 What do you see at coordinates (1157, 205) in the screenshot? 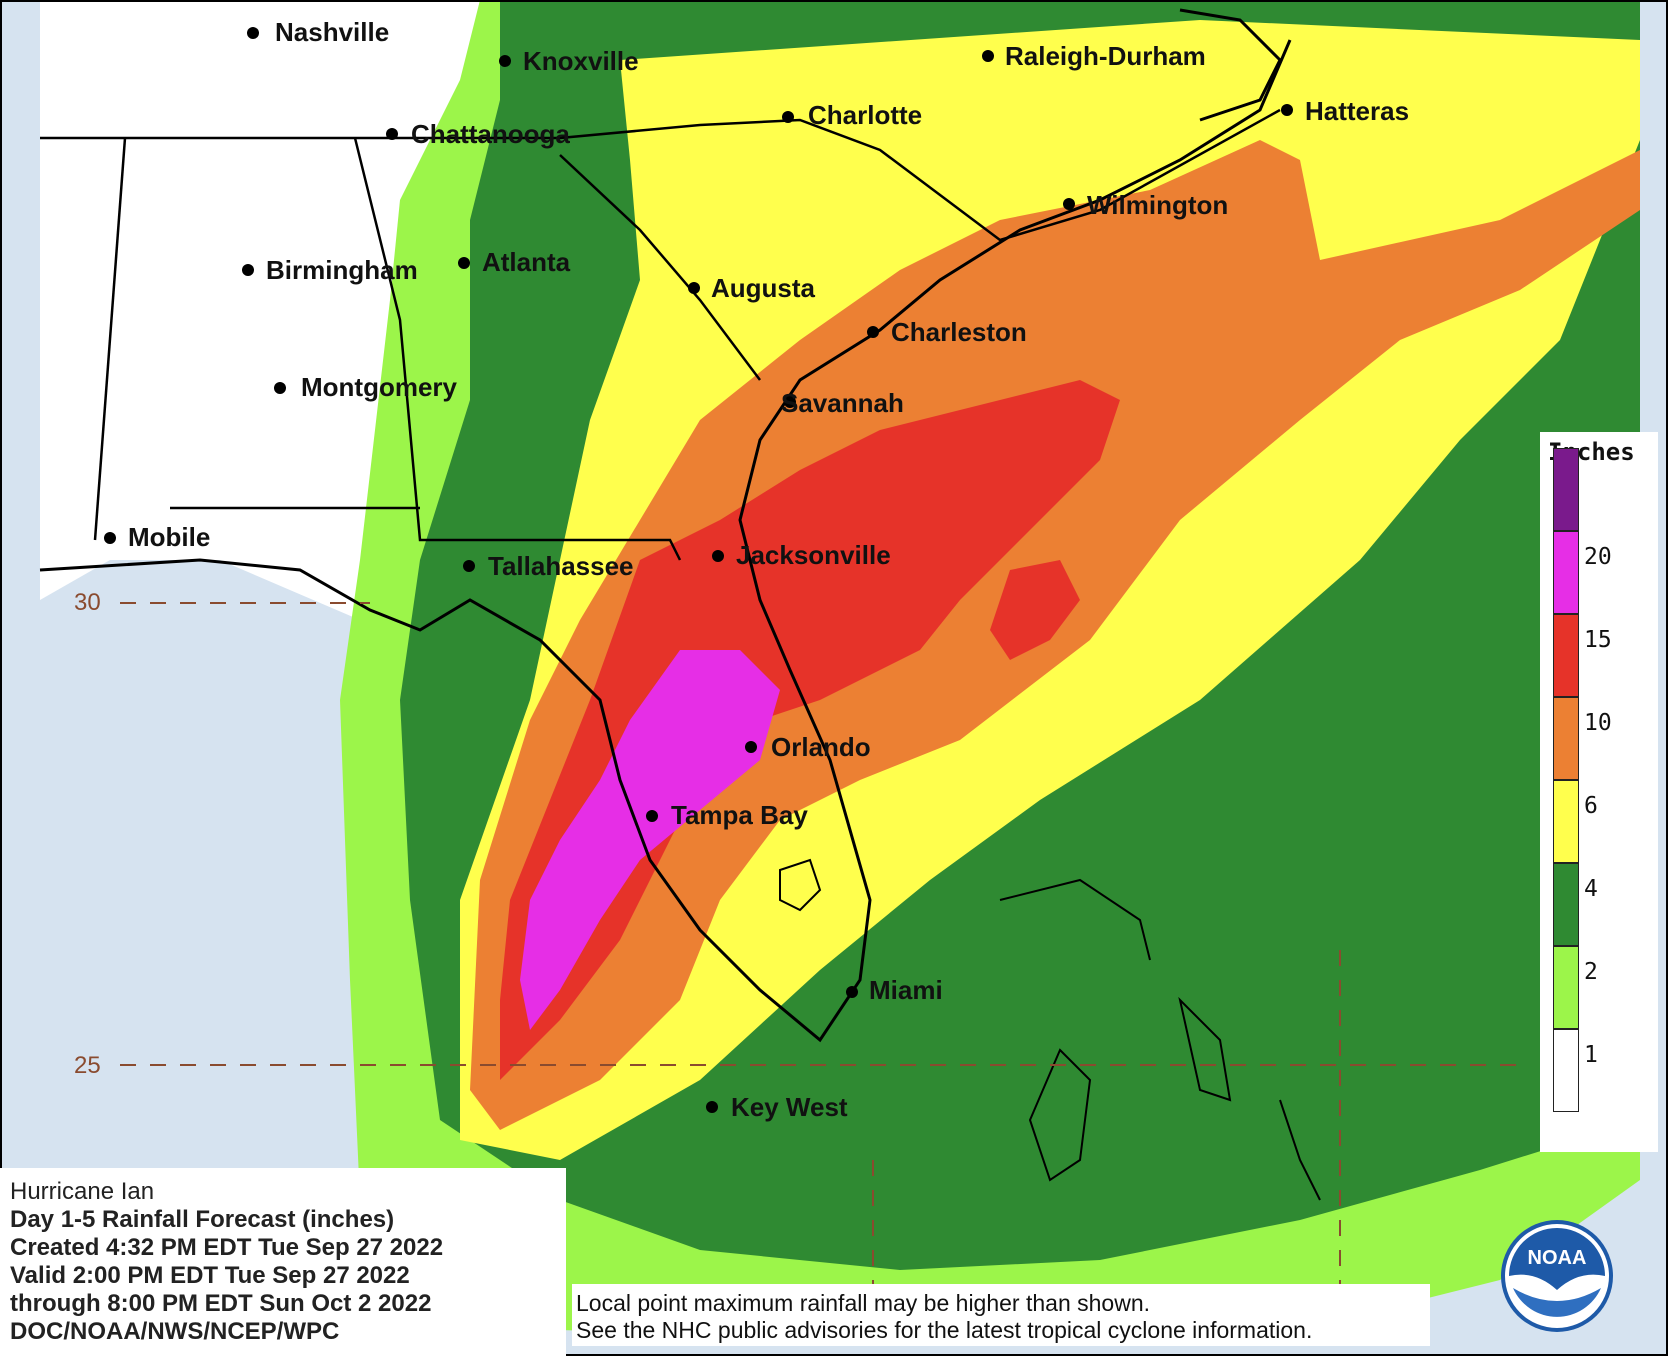
I see `city-label-wilmington: Wilmington` at bounding box center [1157, 205].